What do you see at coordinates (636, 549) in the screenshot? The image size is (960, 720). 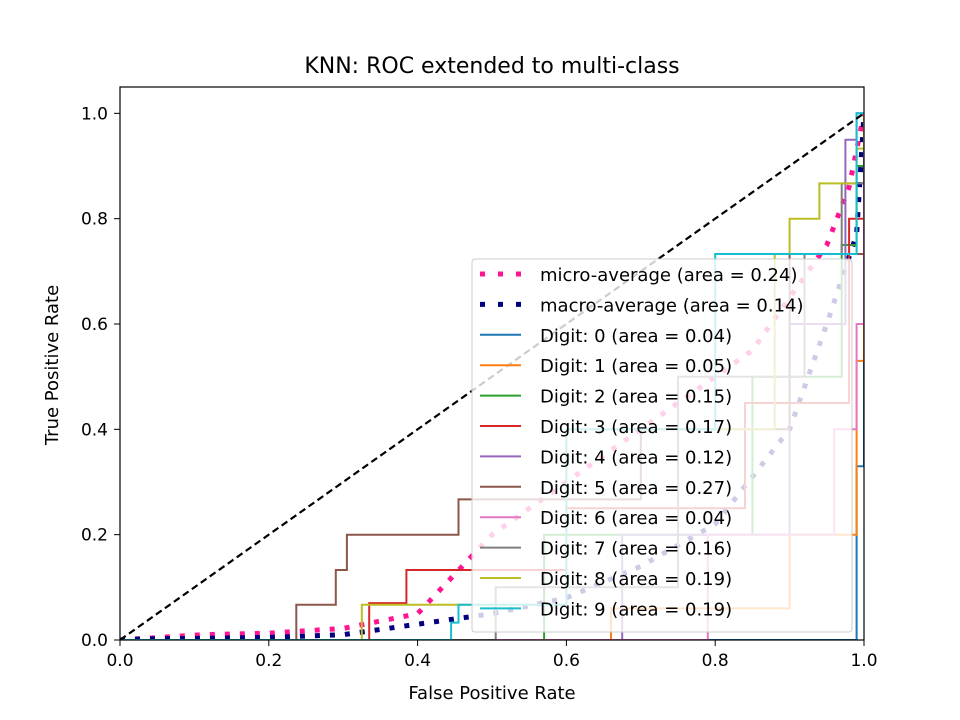 I see `legend-entry: Digit: 7 (area = 0.16)` at bounding box center [636, 549].